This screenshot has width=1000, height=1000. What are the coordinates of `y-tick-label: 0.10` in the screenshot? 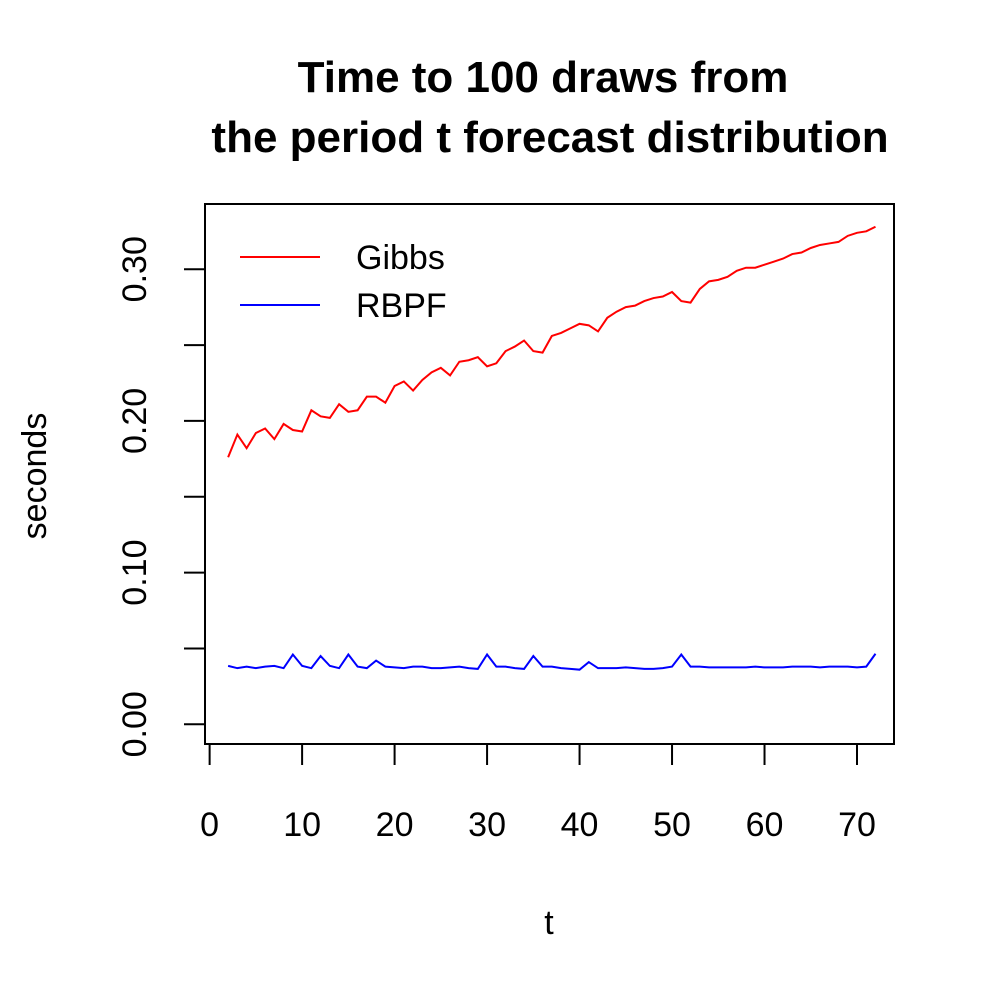 It's located at (135, 573).